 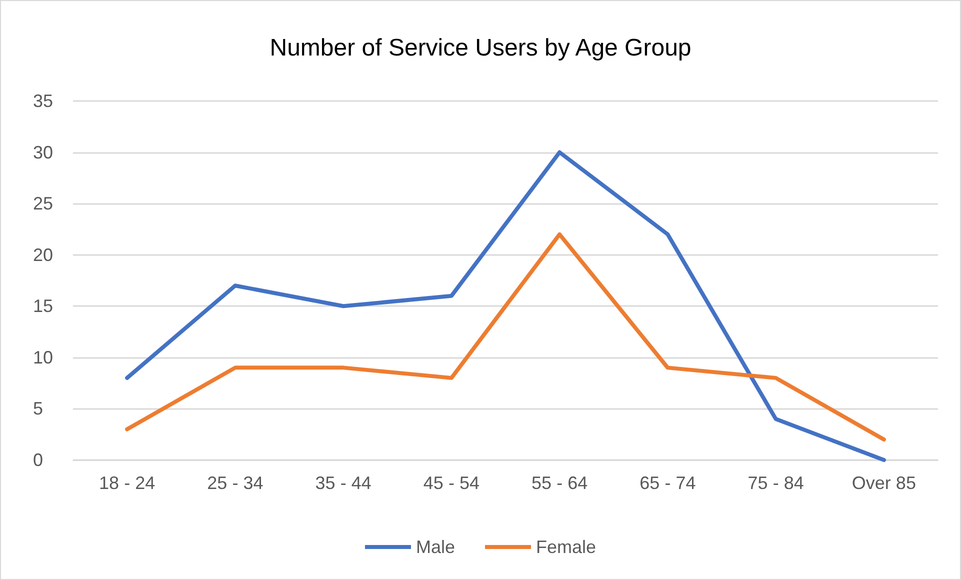 I want to click on x-tick-label: 45 - 54, so click(x=451, y=483).